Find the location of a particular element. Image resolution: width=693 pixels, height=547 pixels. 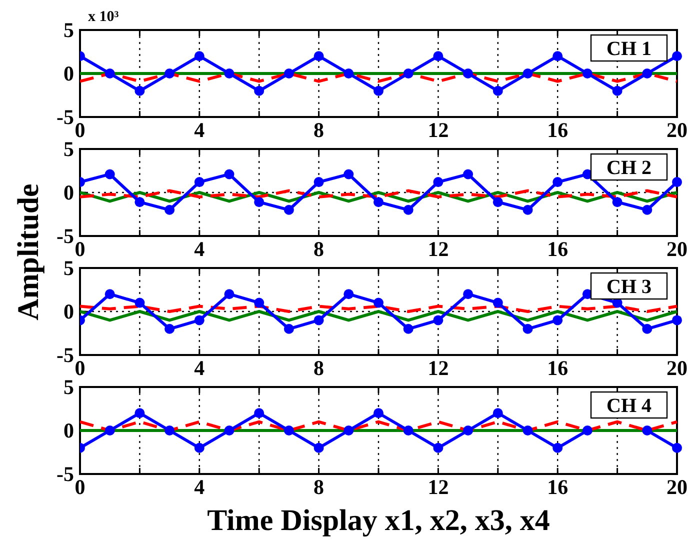

x-axis-title: Time Display x1, x2, x3, x4 is located at coordinates (378, 520).